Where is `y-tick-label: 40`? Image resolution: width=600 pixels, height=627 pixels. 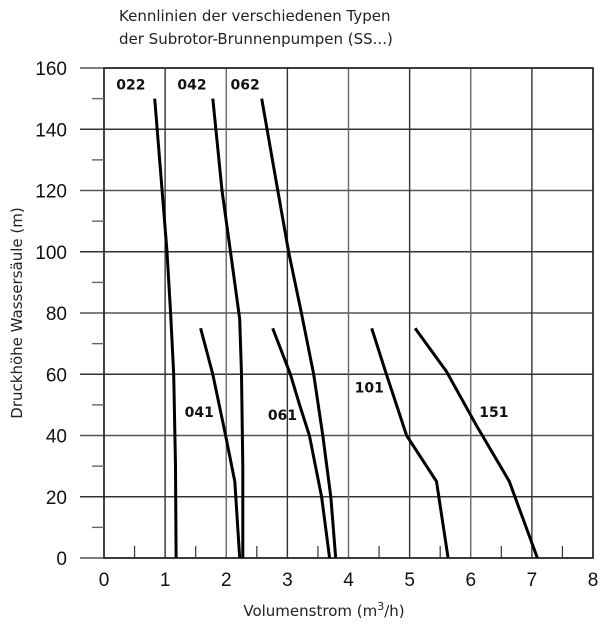
y-tick-label: 40 is located at coordinates (56, 437).